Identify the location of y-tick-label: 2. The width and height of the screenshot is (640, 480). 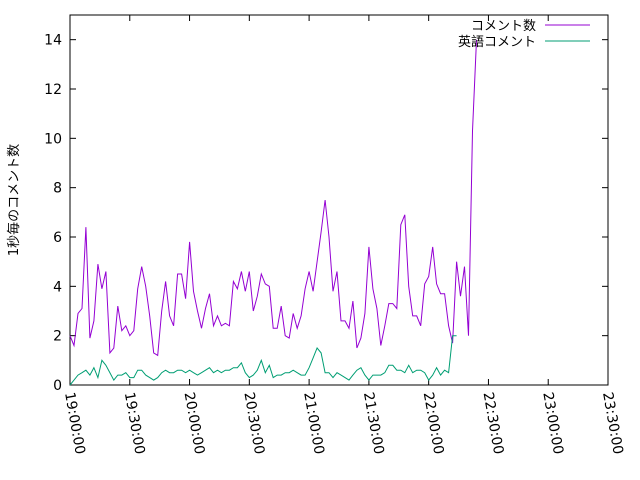
(57, 337).